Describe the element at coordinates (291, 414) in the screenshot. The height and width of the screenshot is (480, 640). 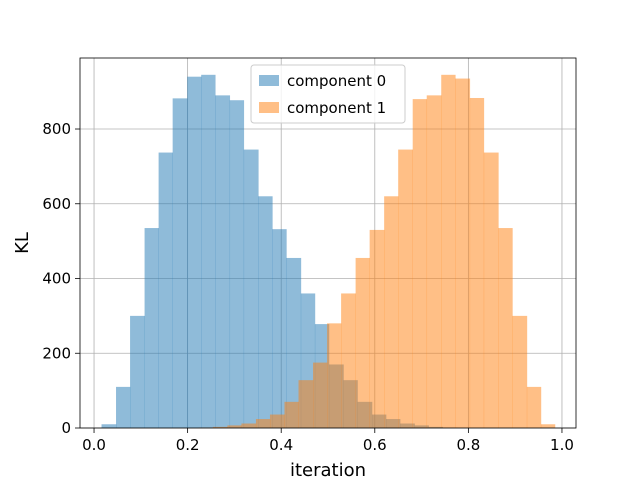
I see `bar-s1-b6` at that location.